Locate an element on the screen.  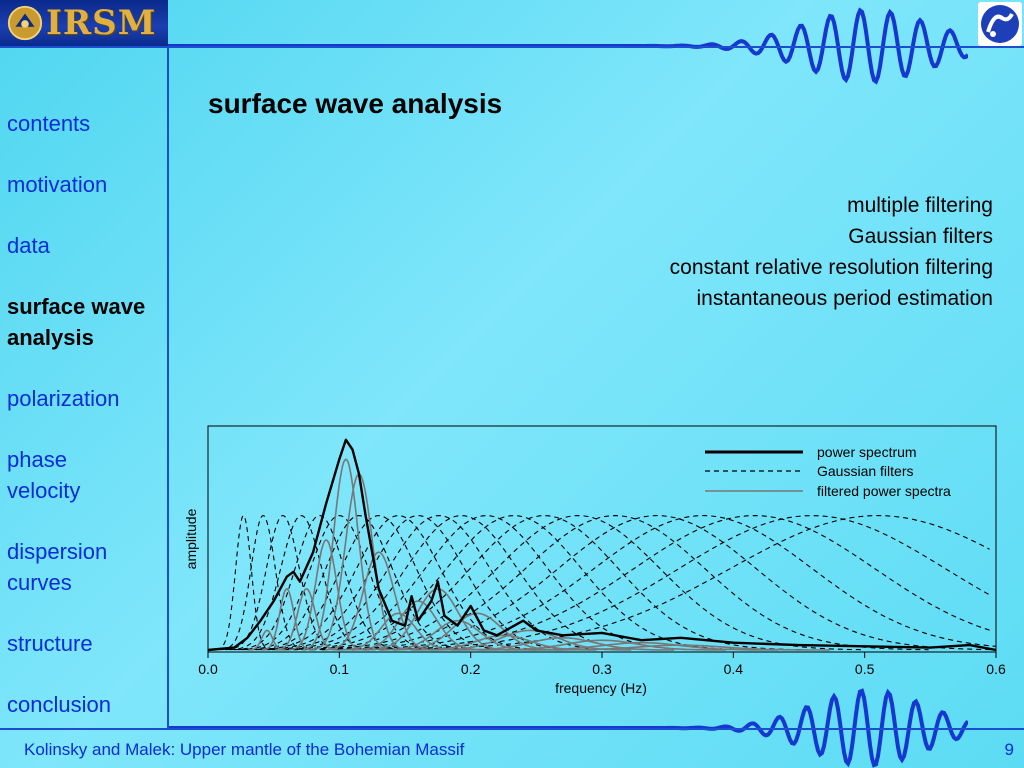
x-tick-label: 0.6 is located at coordinates (996, 669).